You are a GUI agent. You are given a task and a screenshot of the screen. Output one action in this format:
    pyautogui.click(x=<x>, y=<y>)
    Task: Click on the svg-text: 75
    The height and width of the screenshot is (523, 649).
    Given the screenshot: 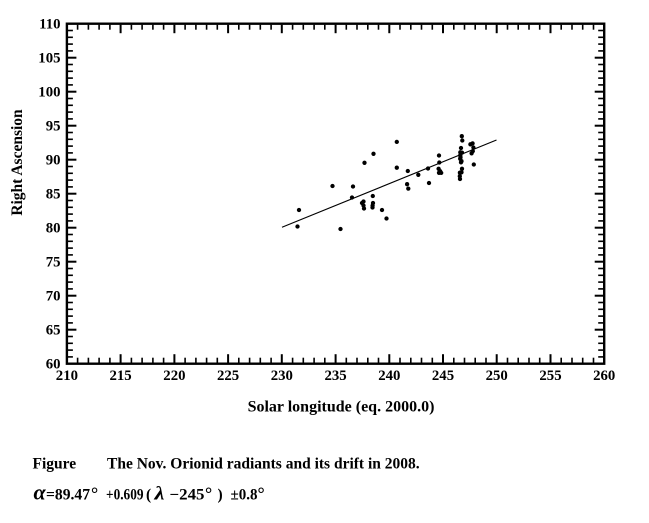 What is the action you would take?
    pyautogui.click(x=53, y=262)
    